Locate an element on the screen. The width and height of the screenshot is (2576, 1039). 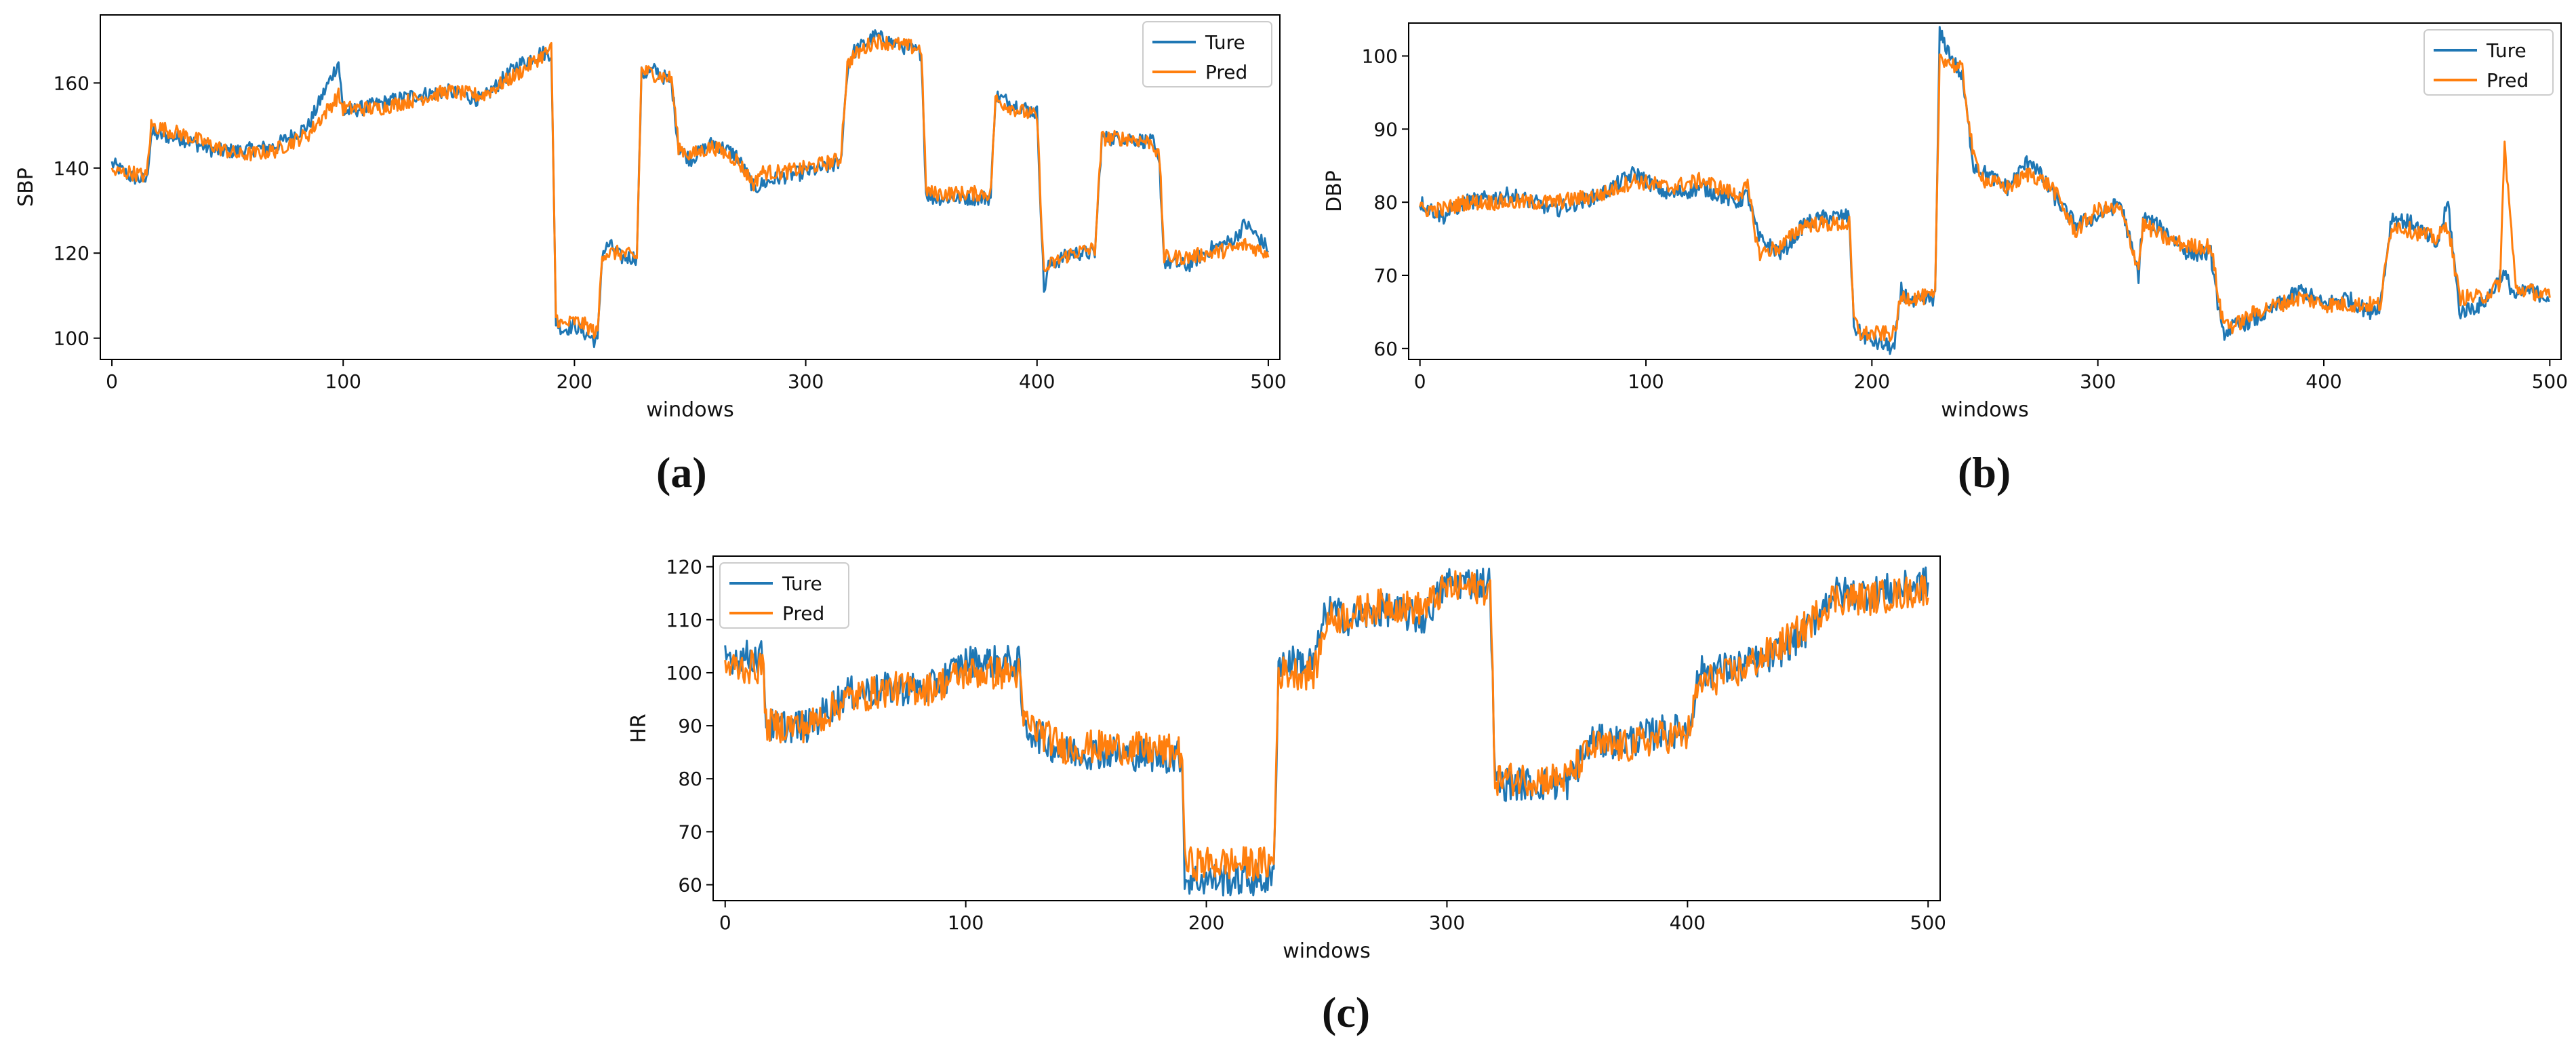
x-tick-label-b: 200 is located at coordinates (1872, 381).